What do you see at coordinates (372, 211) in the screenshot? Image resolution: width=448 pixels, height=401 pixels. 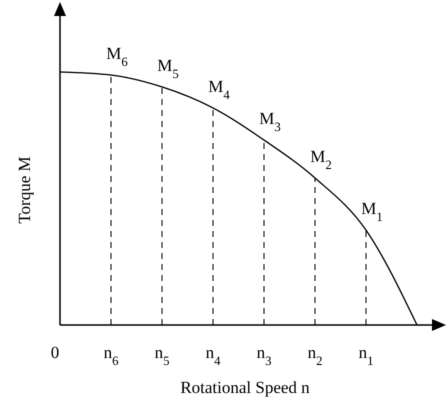 I see `annotation: M$_{1}$` at bounding box center [372, 211].